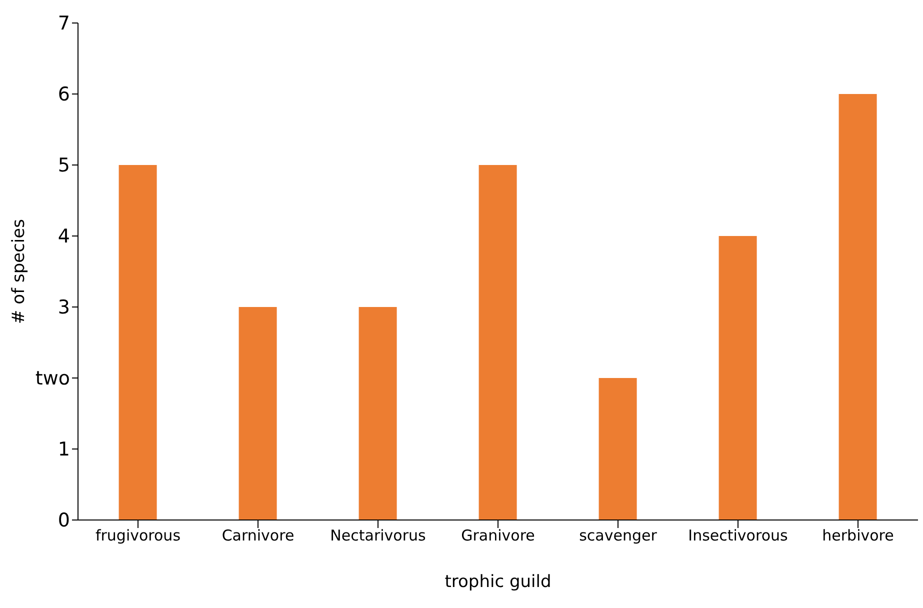 This screenshot has width=923, height=608. Describe the element at coordinates (498, 535) in the screenshot. I see `x-tick-label: Granivore` at that location.